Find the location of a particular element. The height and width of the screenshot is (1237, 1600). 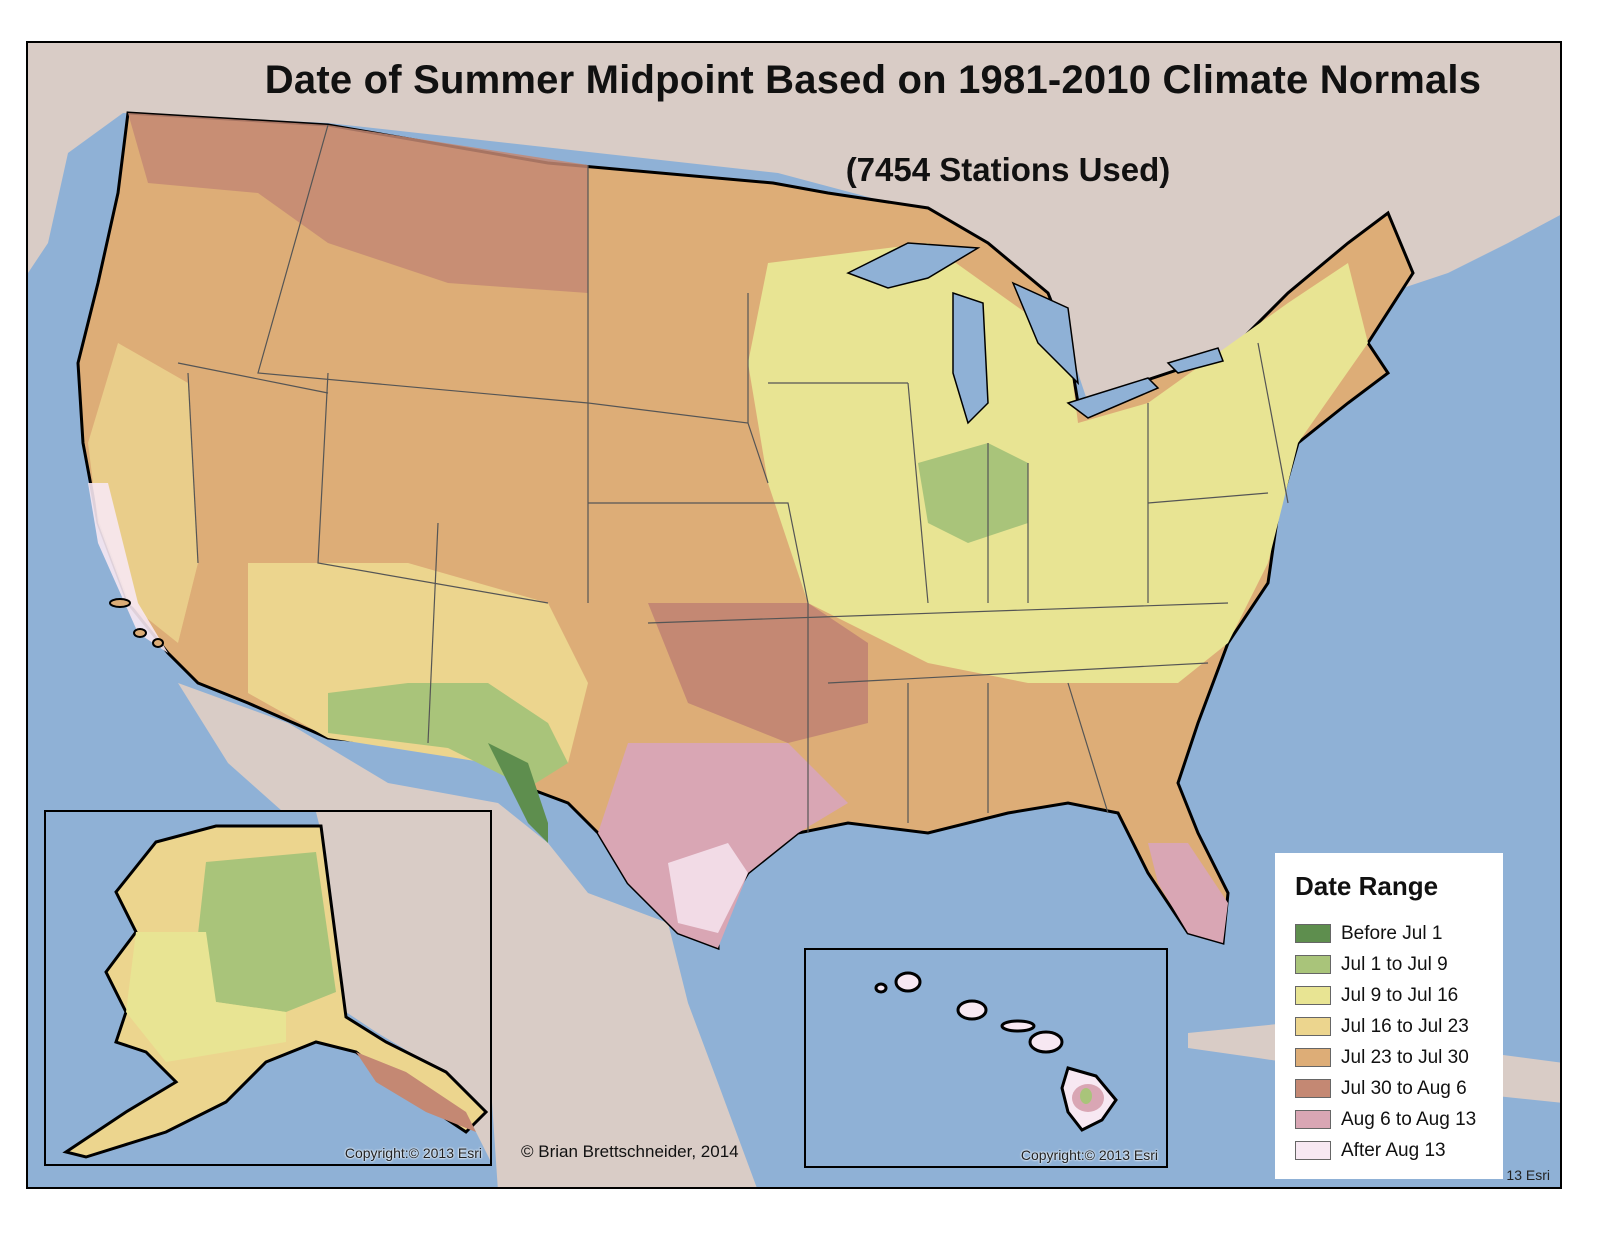

kauai-island is located at coordinates (908, 982).